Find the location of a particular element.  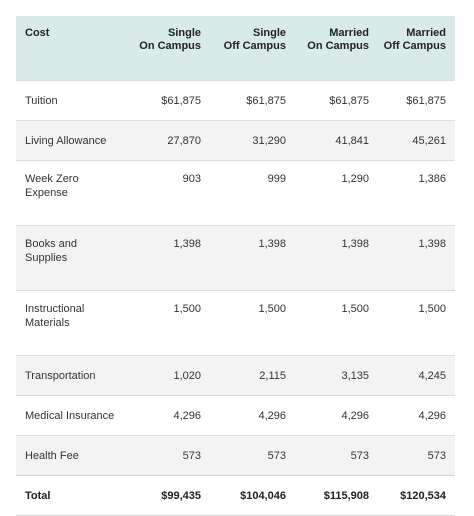

row-label-line-2: Expense is located at coordinates (46, 193).